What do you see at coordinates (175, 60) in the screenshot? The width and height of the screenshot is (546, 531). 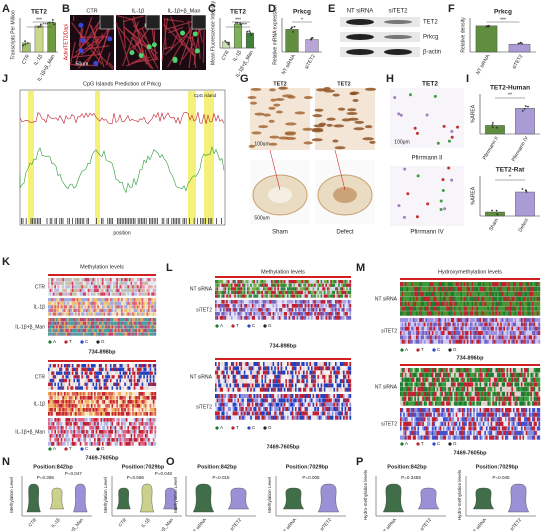 I see `nucleus` at bounding box center [175, 60].